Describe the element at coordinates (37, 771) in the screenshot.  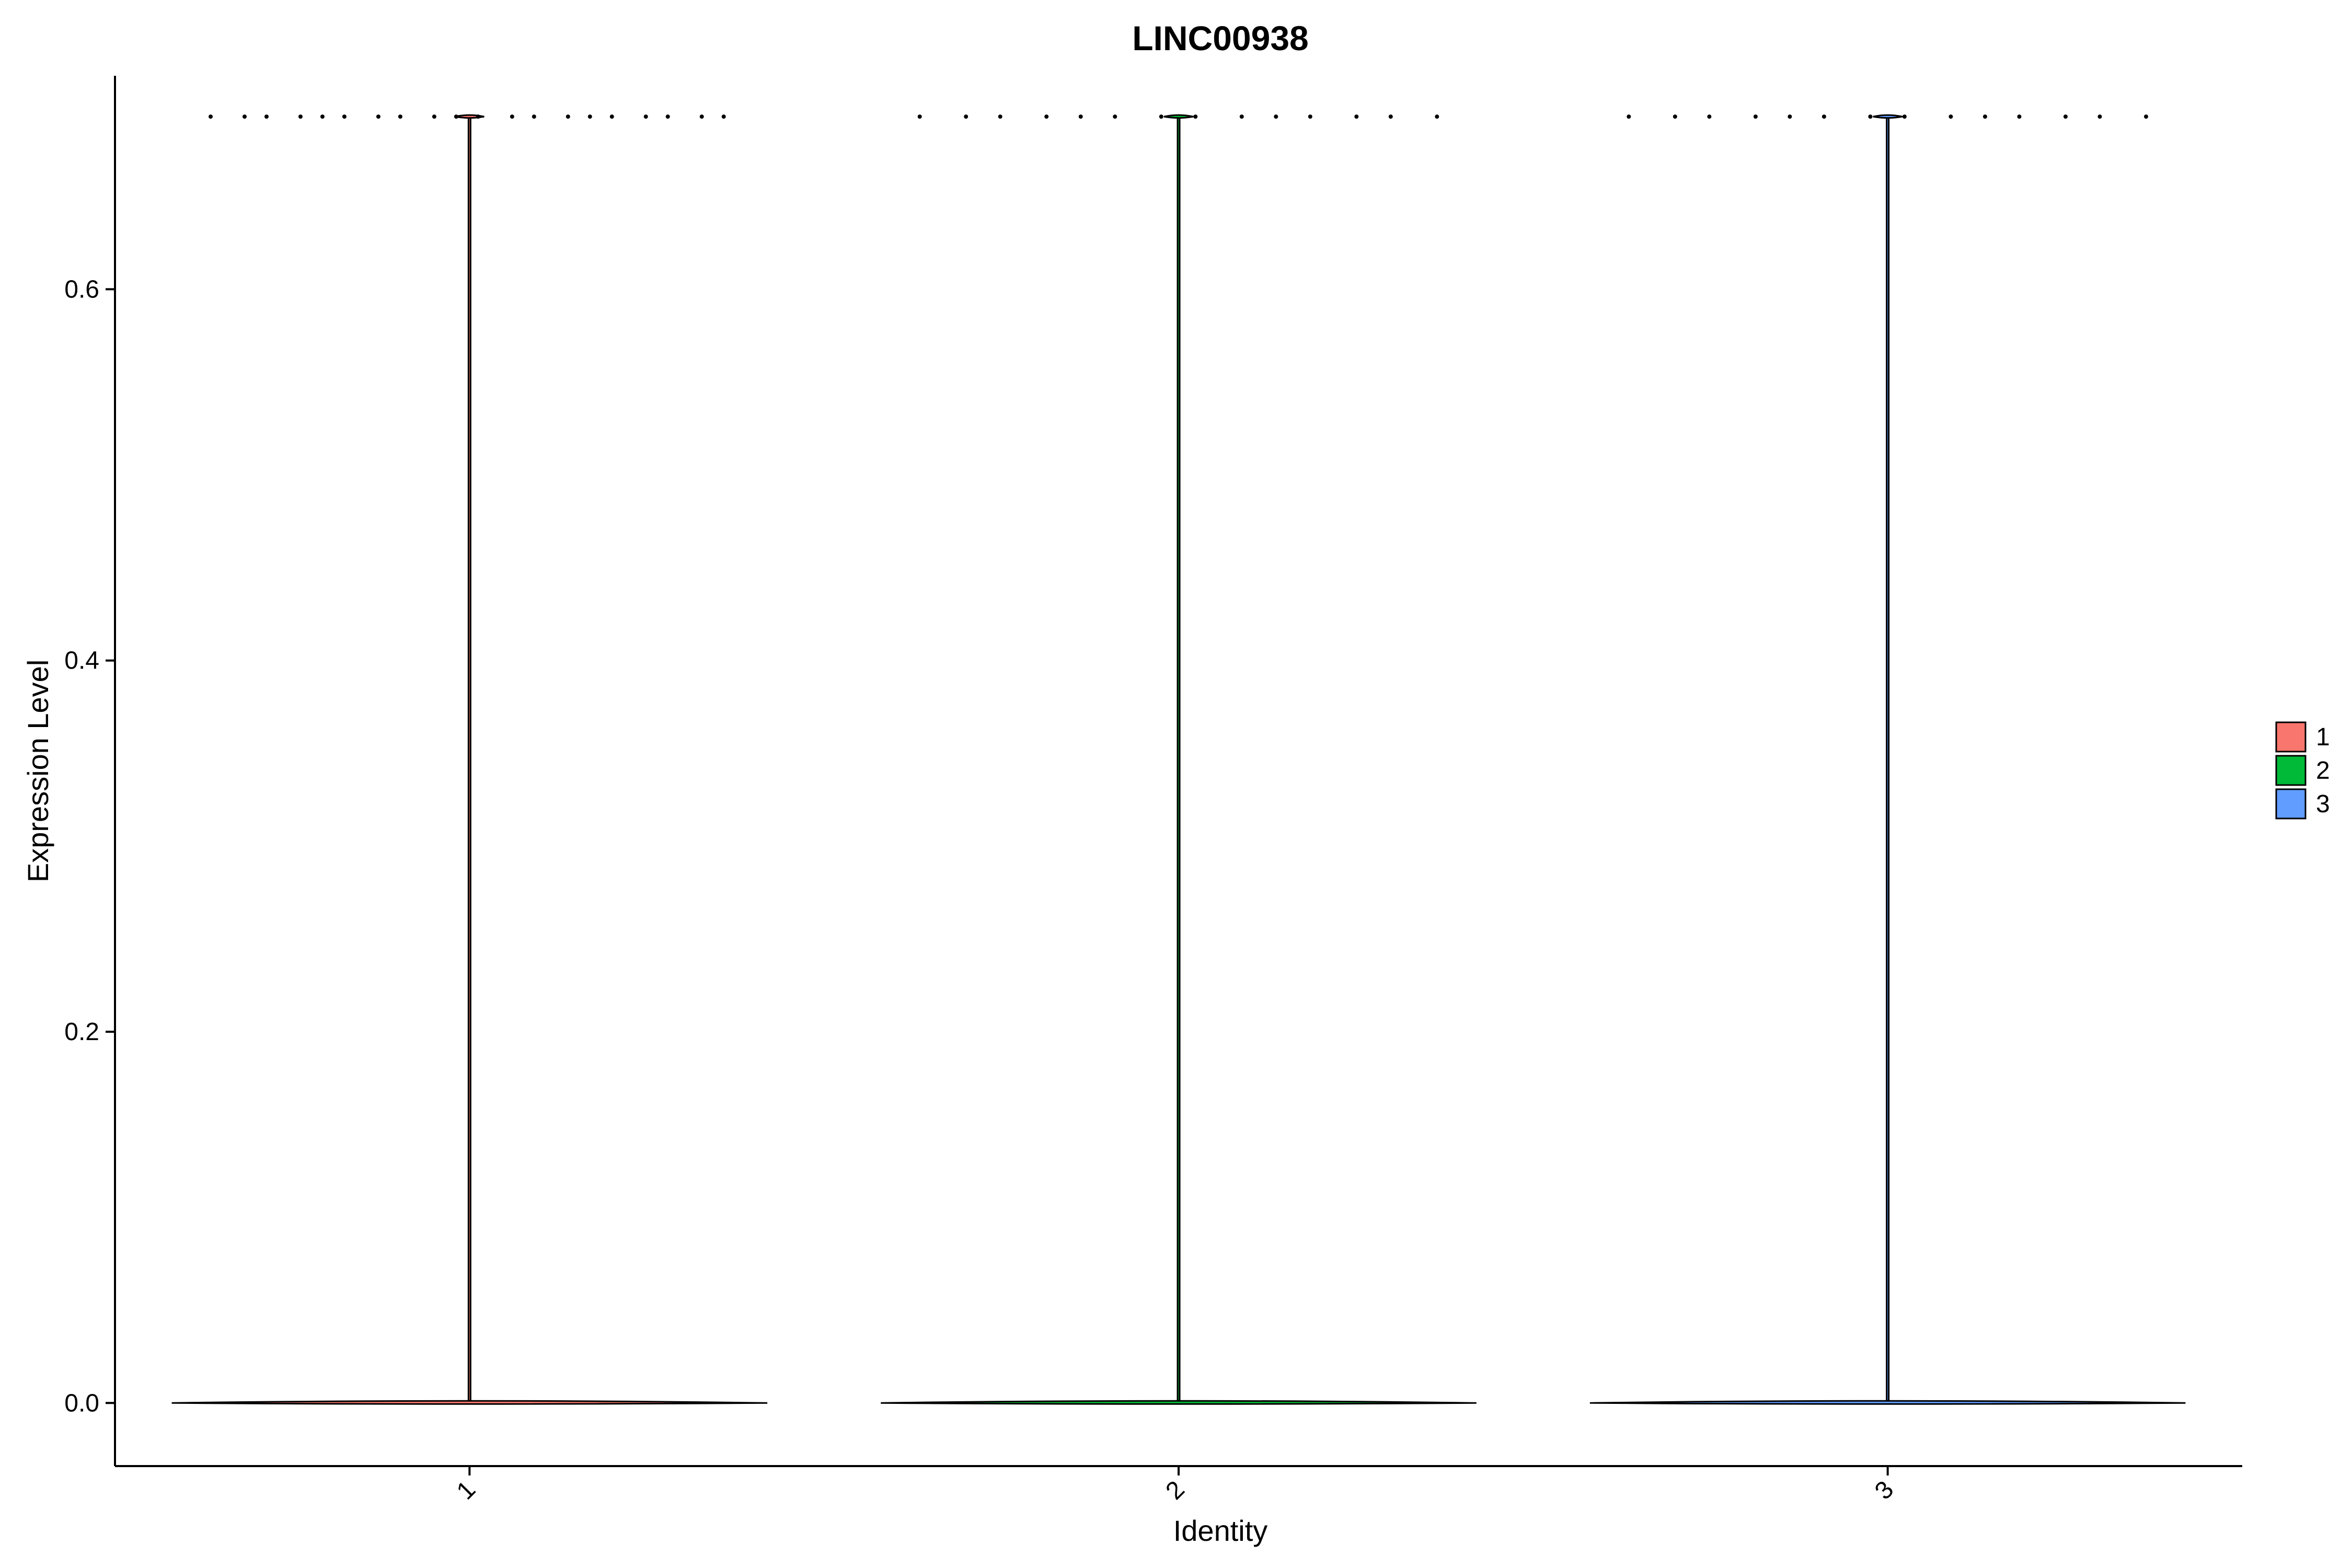
I see `y-axis-label: Expression Level` at that location.